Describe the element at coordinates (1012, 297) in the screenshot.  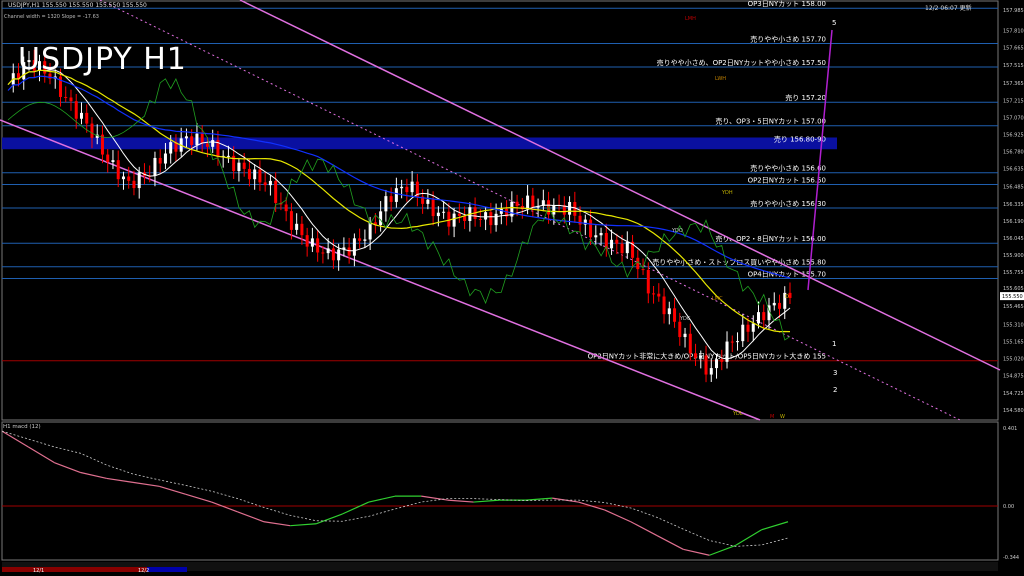
I see `current-price-label: 155.550` at that location.